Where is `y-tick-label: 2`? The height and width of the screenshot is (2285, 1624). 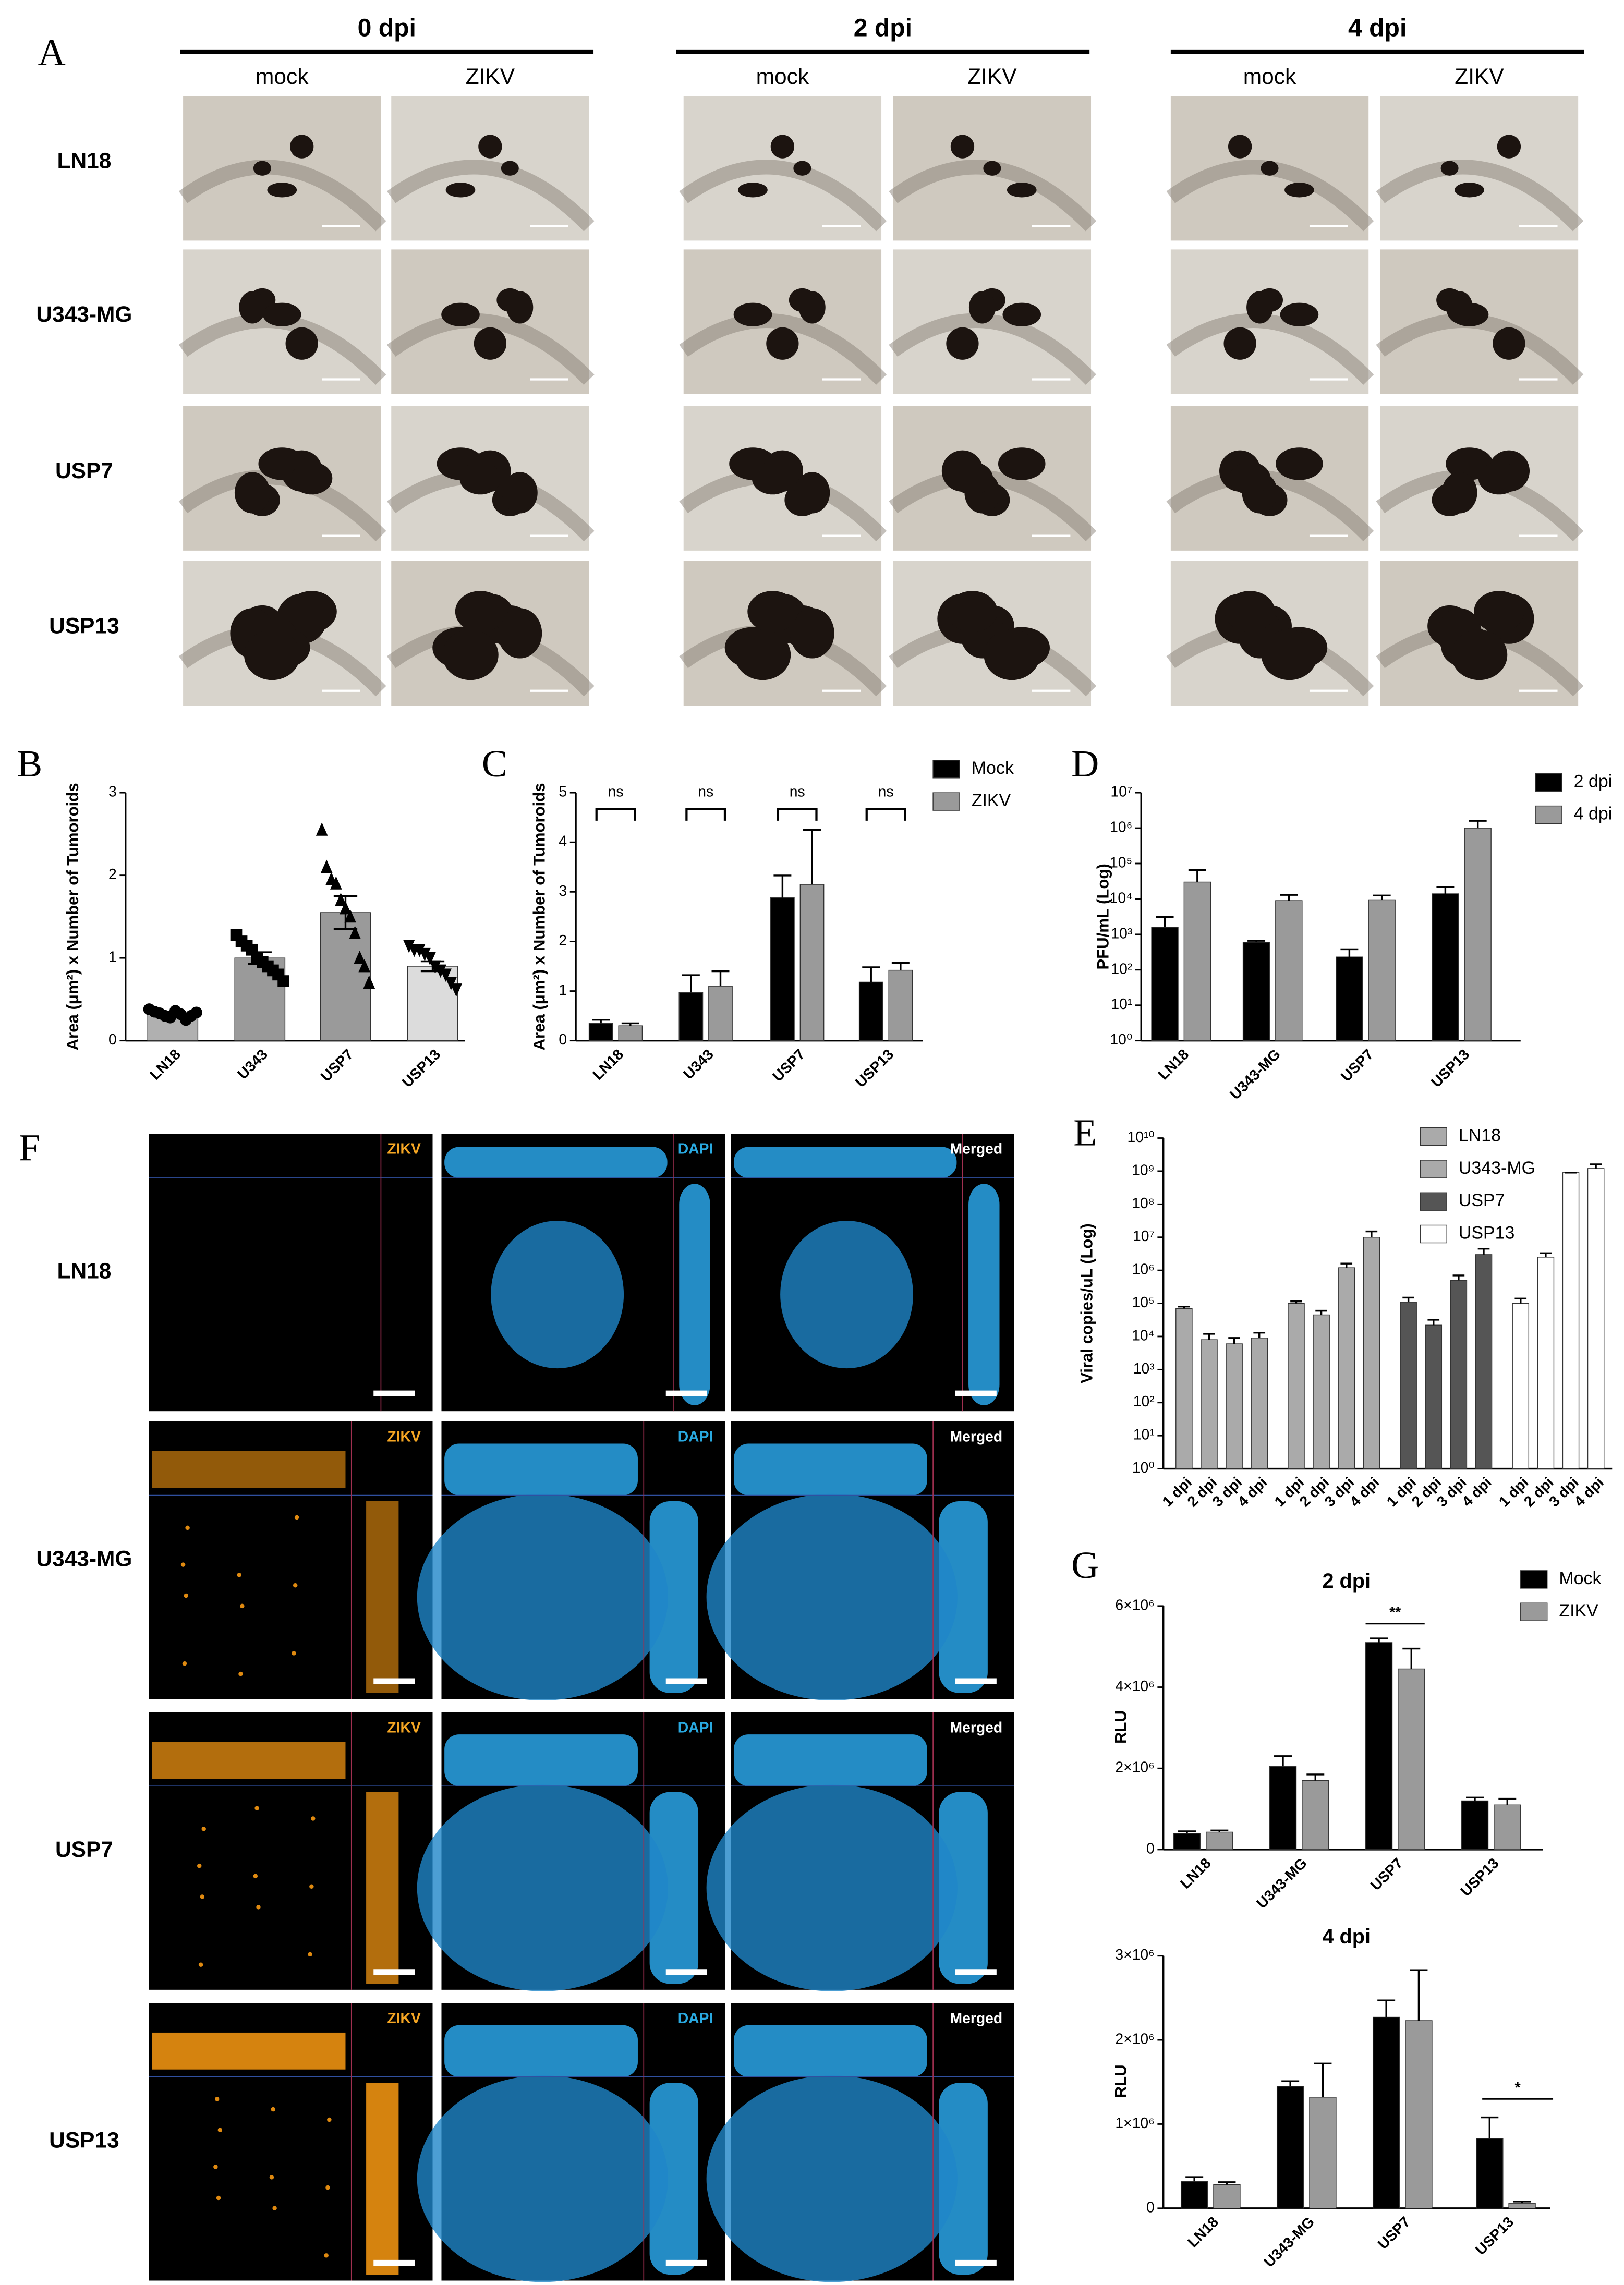
y-tick-label: 2 is located at coordinates (563, 940).